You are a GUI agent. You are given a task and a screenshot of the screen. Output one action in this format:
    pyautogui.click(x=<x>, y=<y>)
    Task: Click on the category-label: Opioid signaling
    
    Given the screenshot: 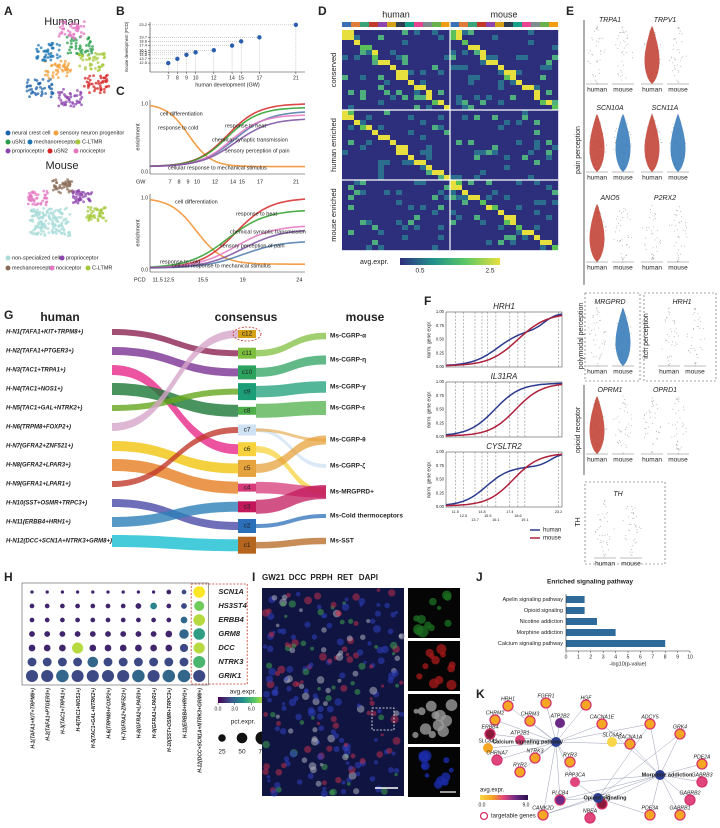 What is the action you would take?
    pyautogui.click(x=543, y=611)
    